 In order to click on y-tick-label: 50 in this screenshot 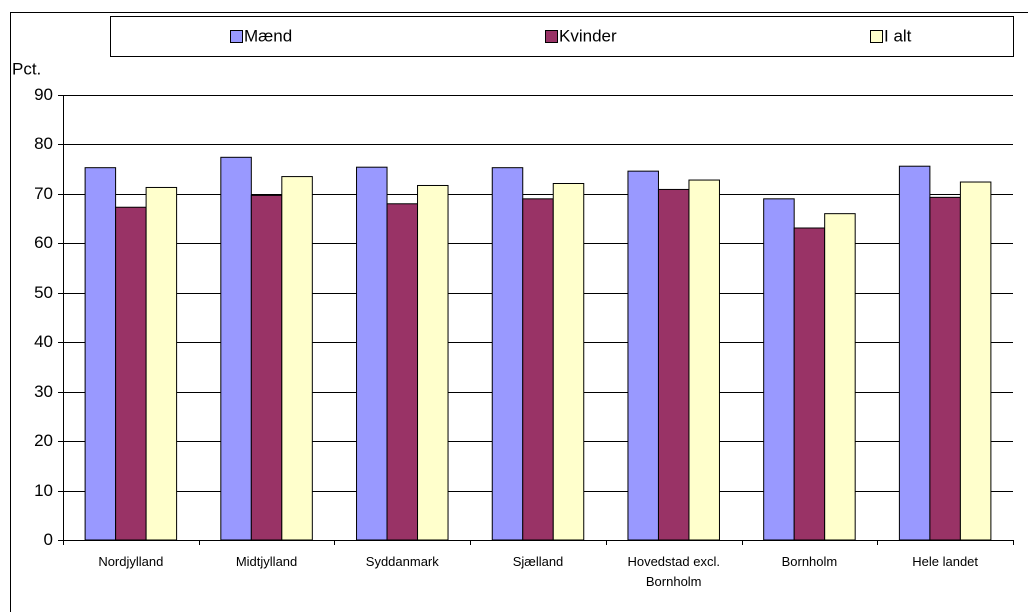, I will do `click(43, 292)`.